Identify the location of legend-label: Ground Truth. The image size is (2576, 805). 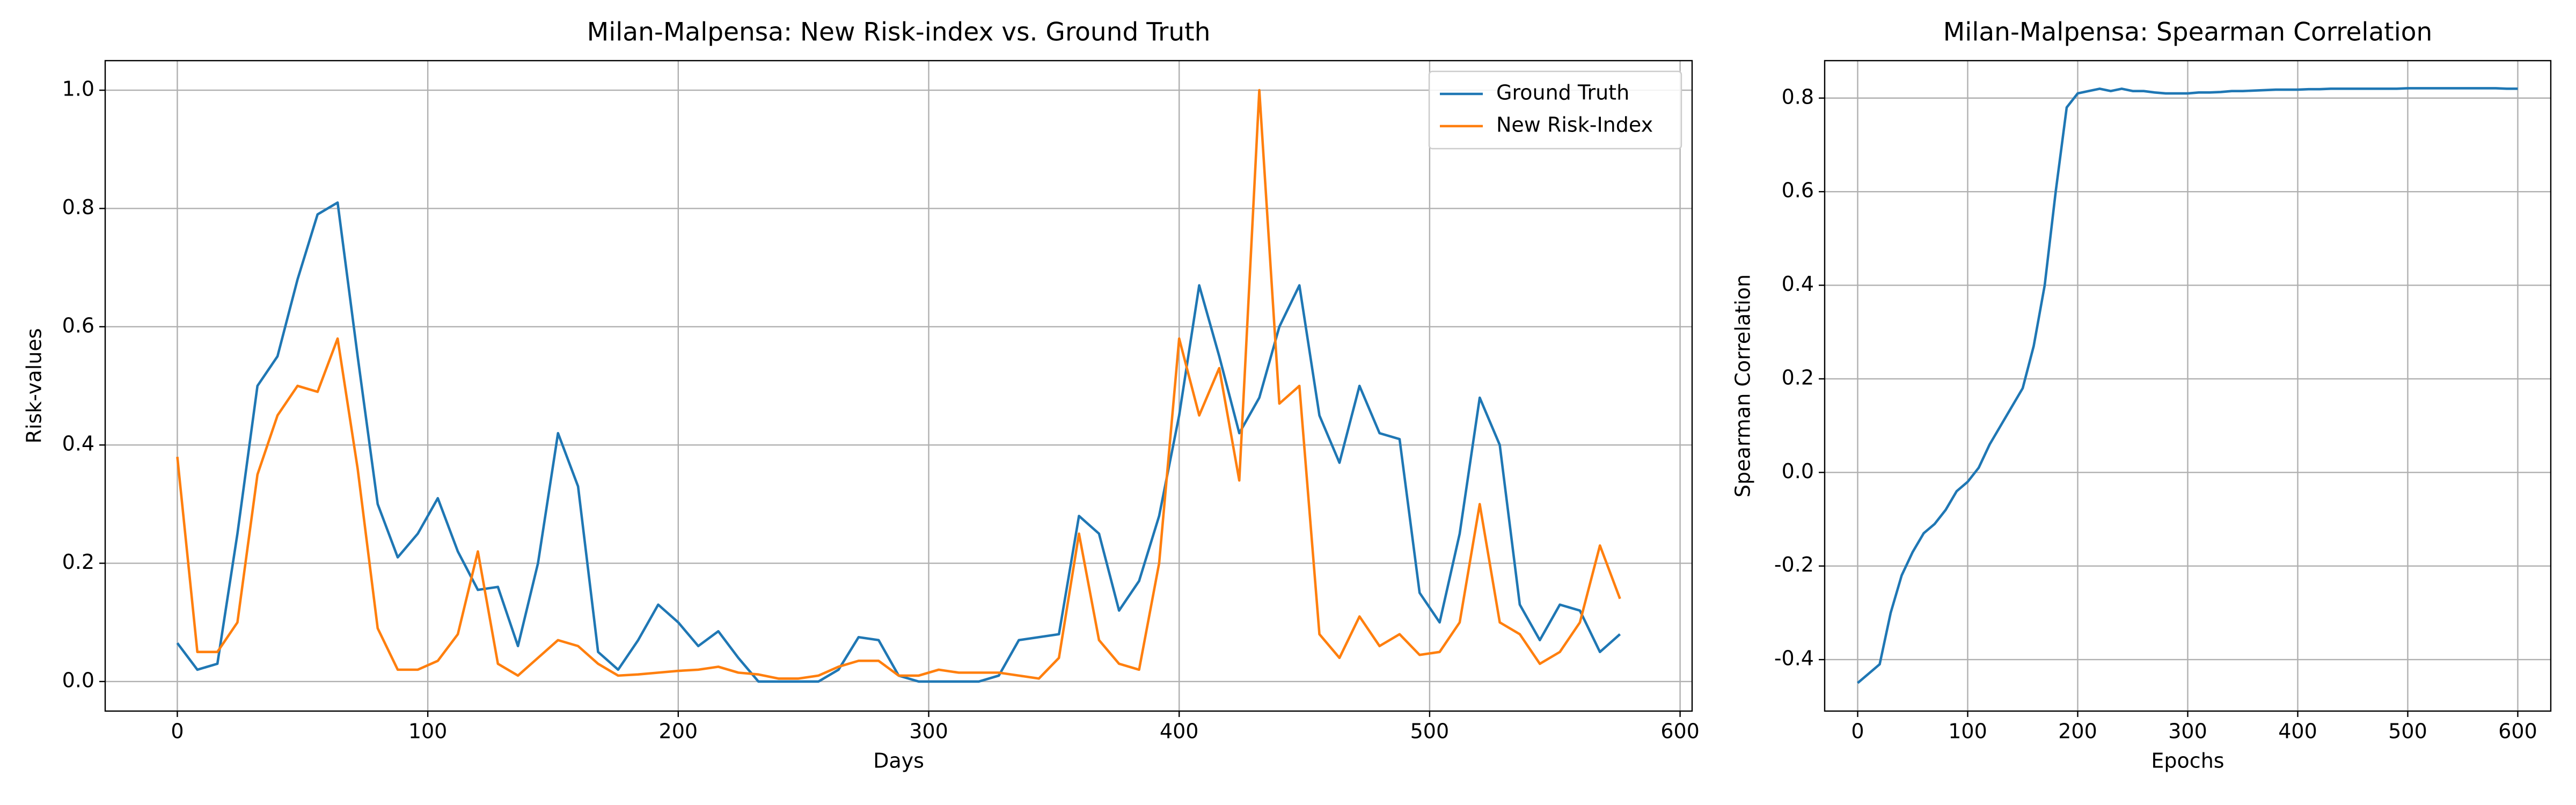
(1562, 93).